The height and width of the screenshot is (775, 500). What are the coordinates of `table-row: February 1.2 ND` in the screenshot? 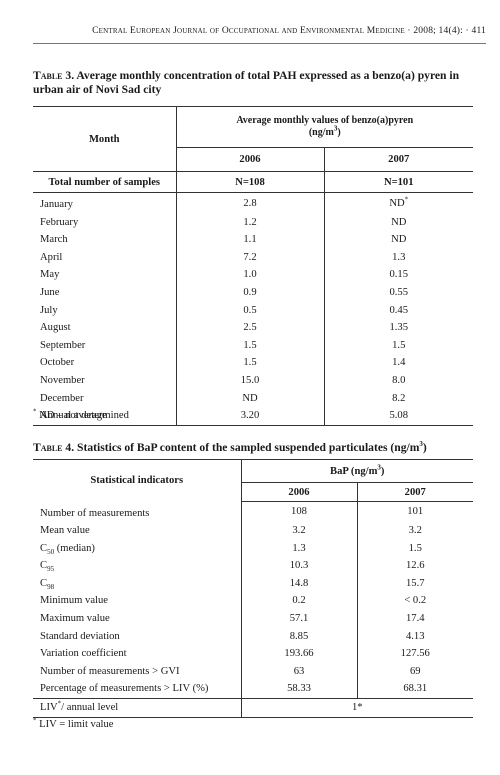 It's located at (253, 222).